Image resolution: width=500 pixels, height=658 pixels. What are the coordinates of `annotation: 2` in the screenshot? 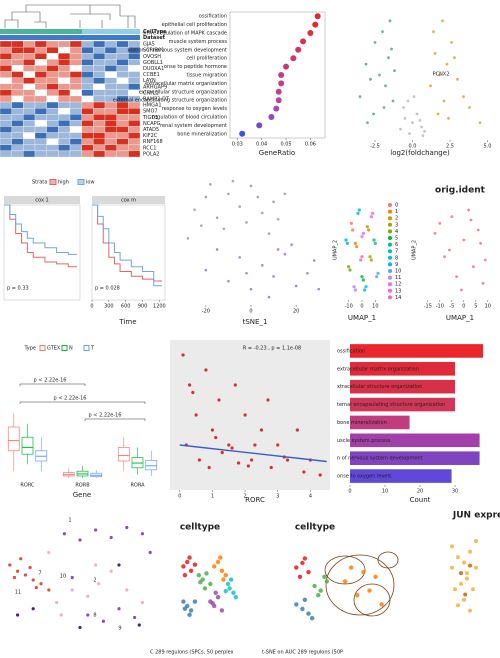 It's located at (94, 581).